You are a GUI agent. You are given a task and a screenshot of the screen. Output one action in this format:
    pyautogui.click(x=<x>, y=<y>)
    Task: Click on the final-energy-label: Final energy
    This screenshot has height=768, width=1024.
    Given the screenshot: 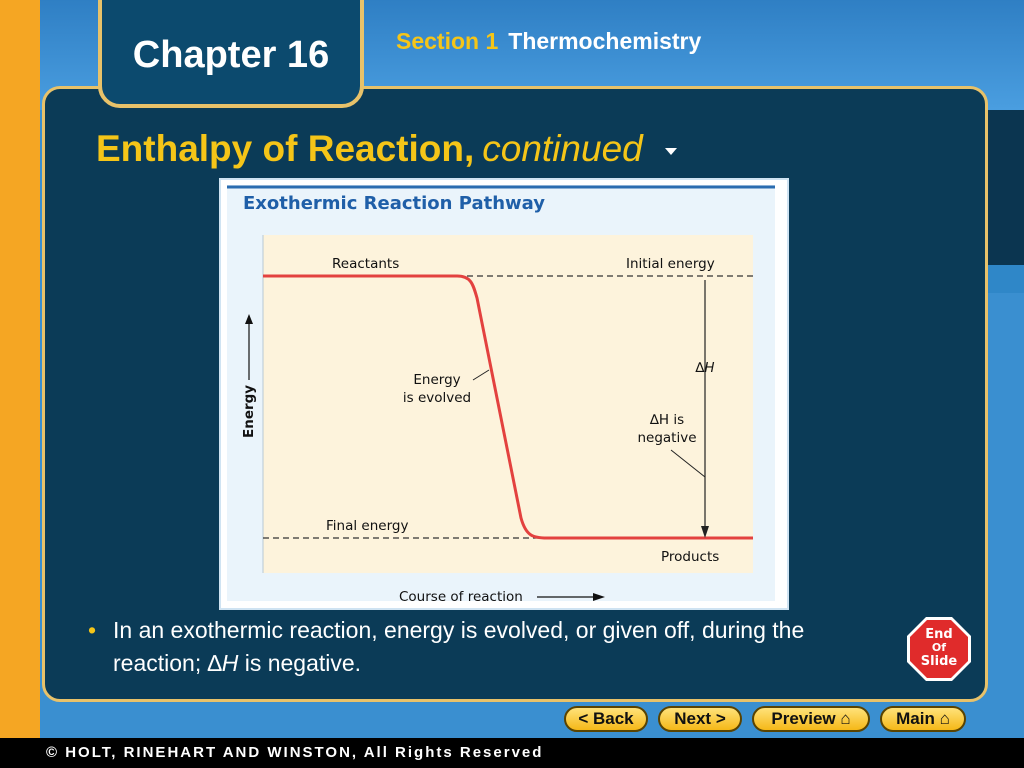 What is the action you would take?
    pyautogui.click(x=367, y=526)
    